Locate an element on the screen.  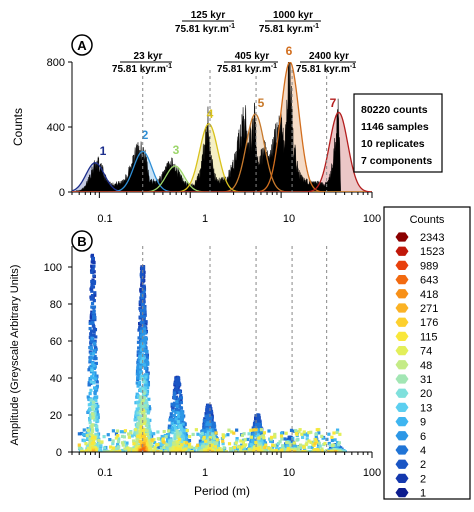
panel-a-ytick-800: 800 is located at coordinates (56, 63).